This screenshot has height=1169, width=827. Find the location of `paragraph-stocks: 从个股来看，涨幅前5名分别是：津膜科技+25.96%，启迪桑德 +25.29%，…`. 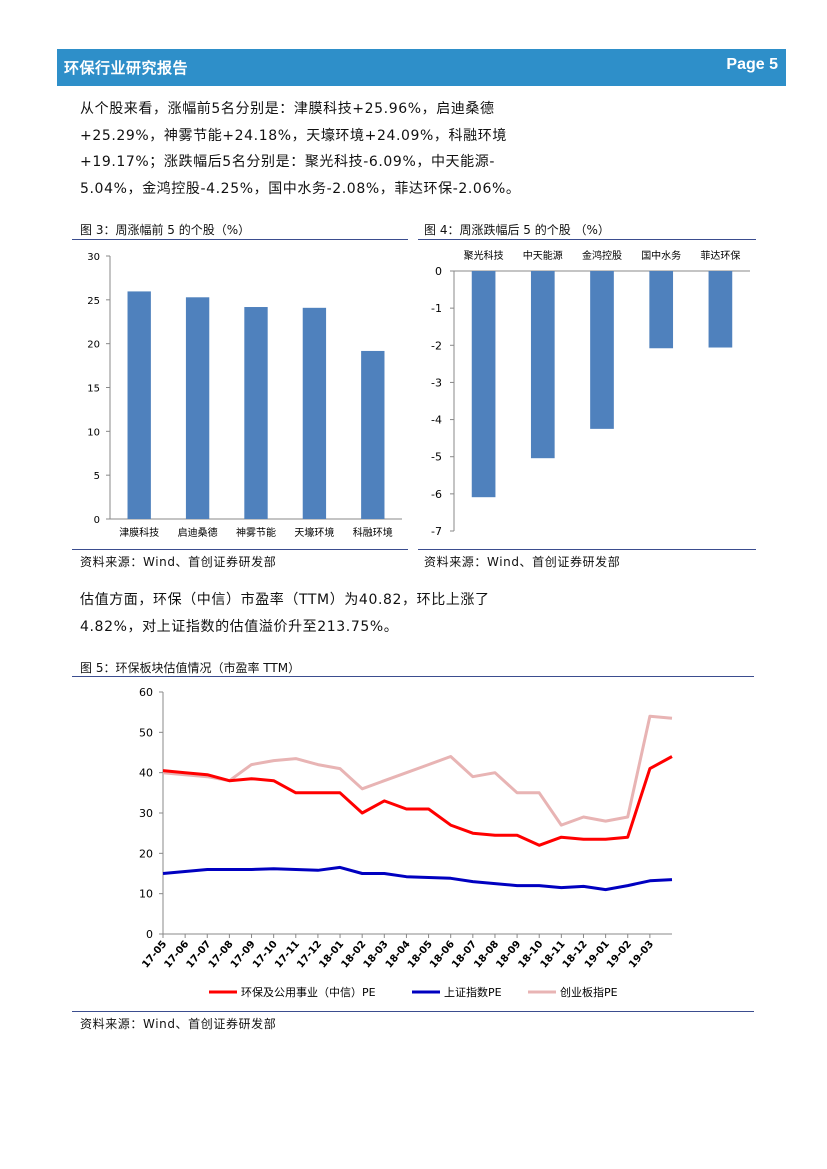

paragraph-stocks: 从个股来看，涨幅前5名分别是：津膜科技+25.96%，启迪桑德 +25.29%，… is located at coordinates (300, 149).